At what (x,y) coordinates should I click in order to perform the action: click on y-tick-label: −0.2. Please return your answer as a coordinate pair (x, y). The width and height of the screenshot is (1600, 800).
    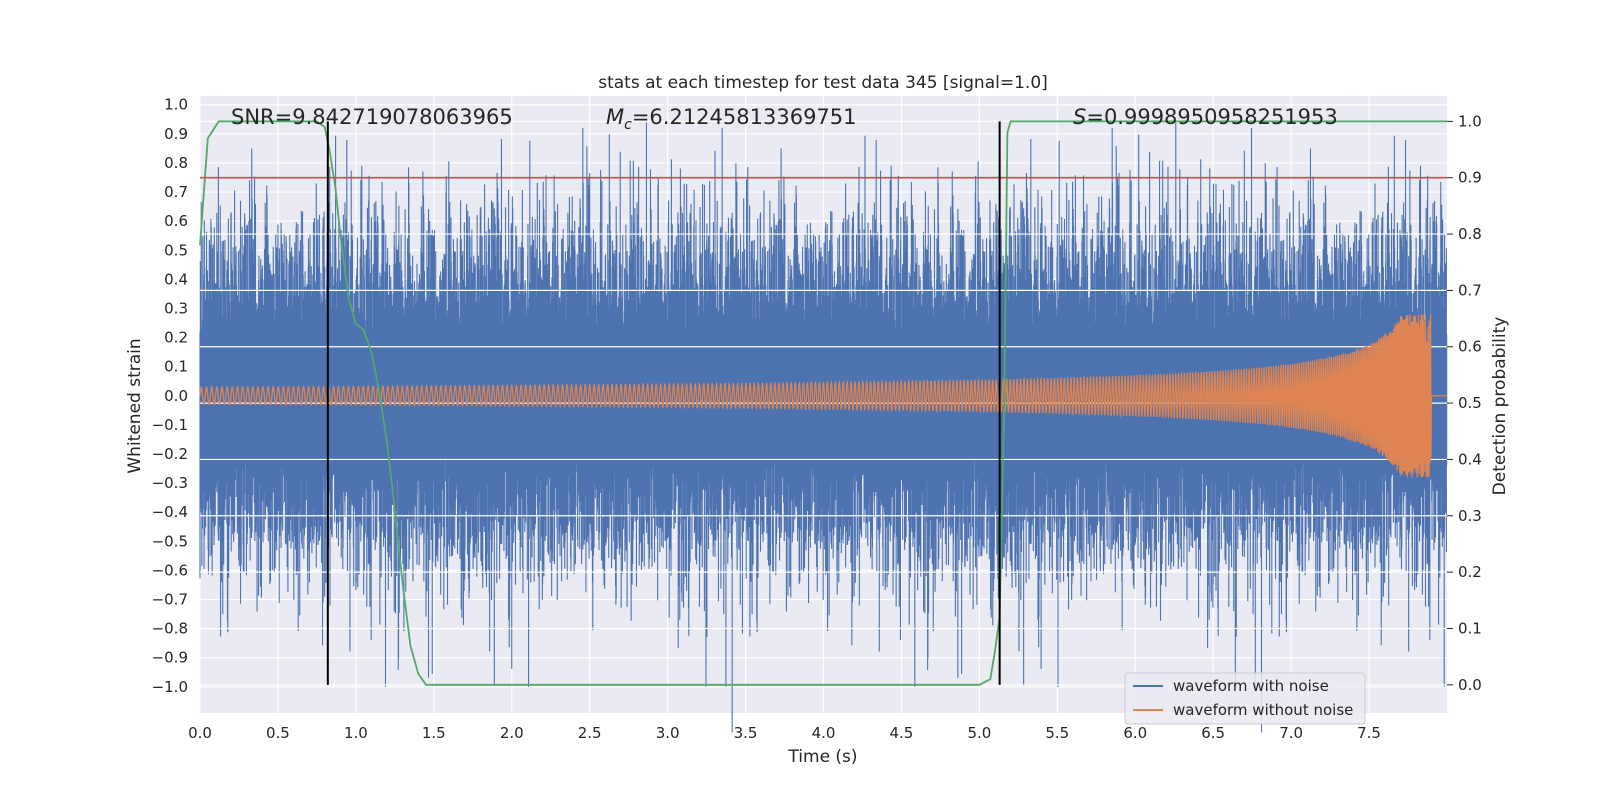
    Looking at the image, I should click on (170, 454).